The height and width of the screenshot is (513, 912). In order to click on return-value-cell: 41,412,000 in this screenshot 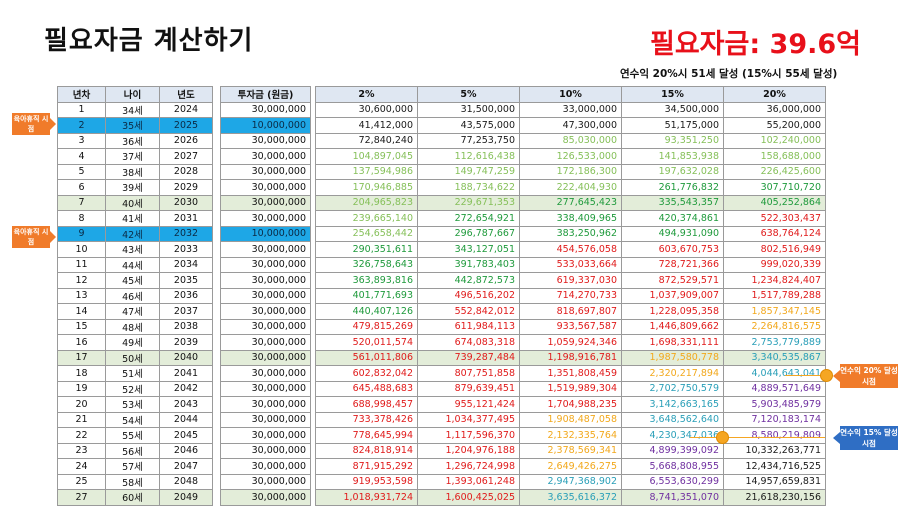, I will do `click(366, 125)`.